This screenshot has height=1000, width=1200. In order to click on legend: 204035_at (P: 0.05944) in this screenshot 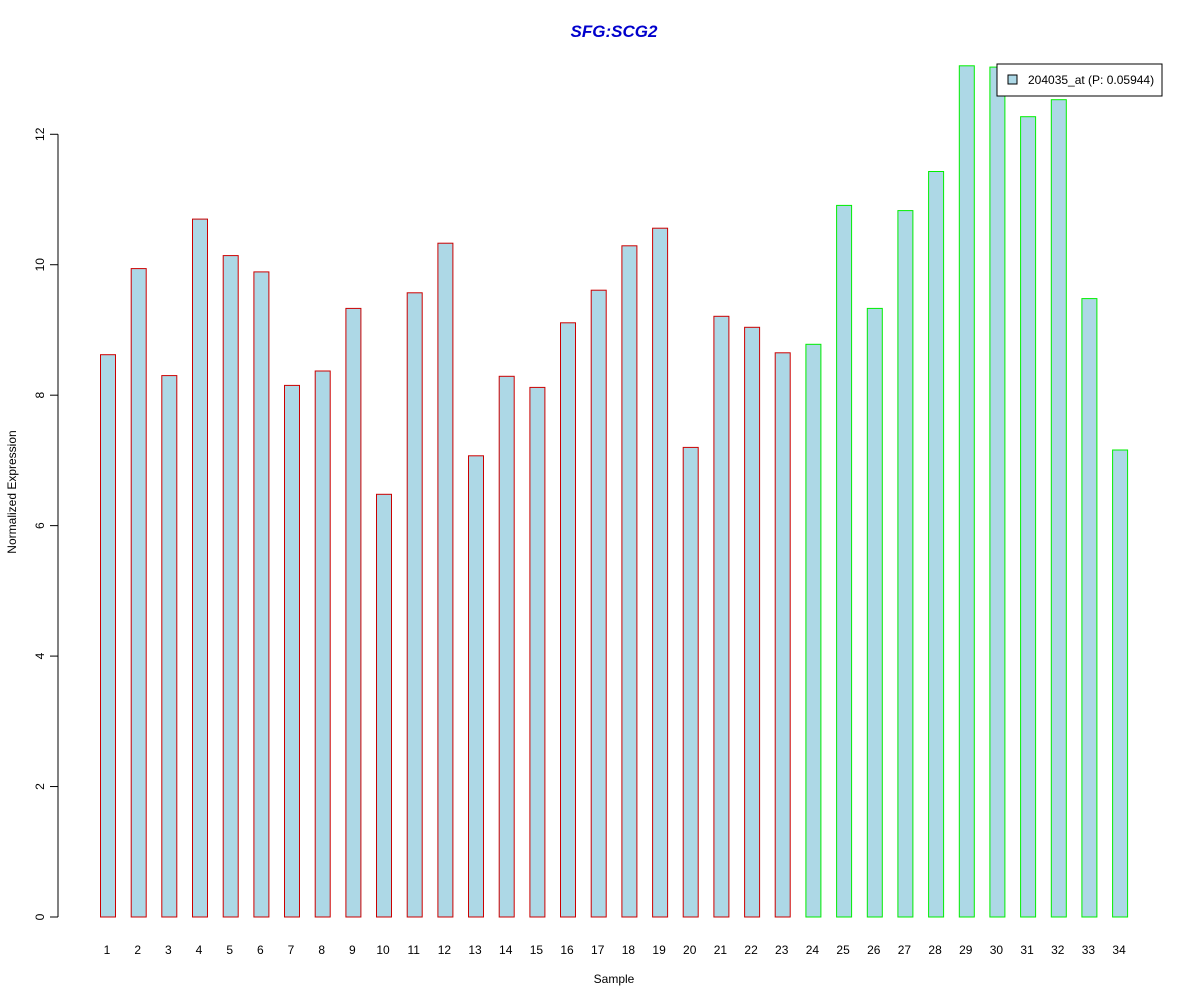, I will do `click(1079, 80)`.